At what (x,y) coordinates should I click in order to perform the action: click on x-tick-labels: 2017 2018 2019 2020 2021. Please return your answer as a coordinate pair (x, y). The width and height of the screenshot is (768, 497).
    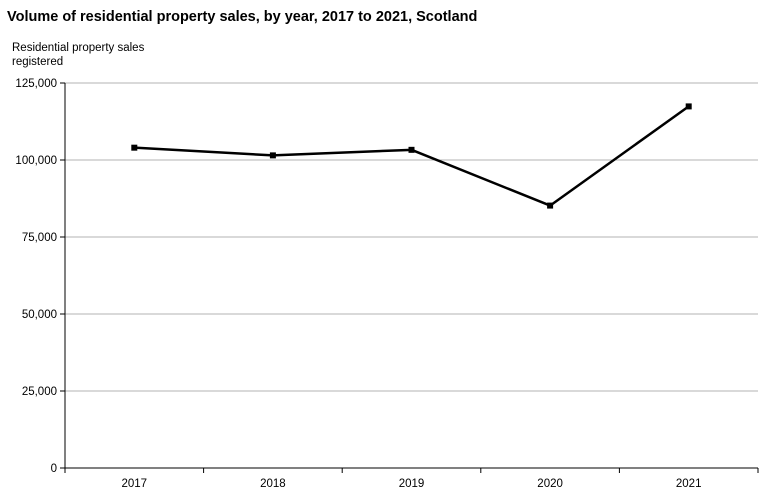
    Looking at the image, I should click on (412, 484).